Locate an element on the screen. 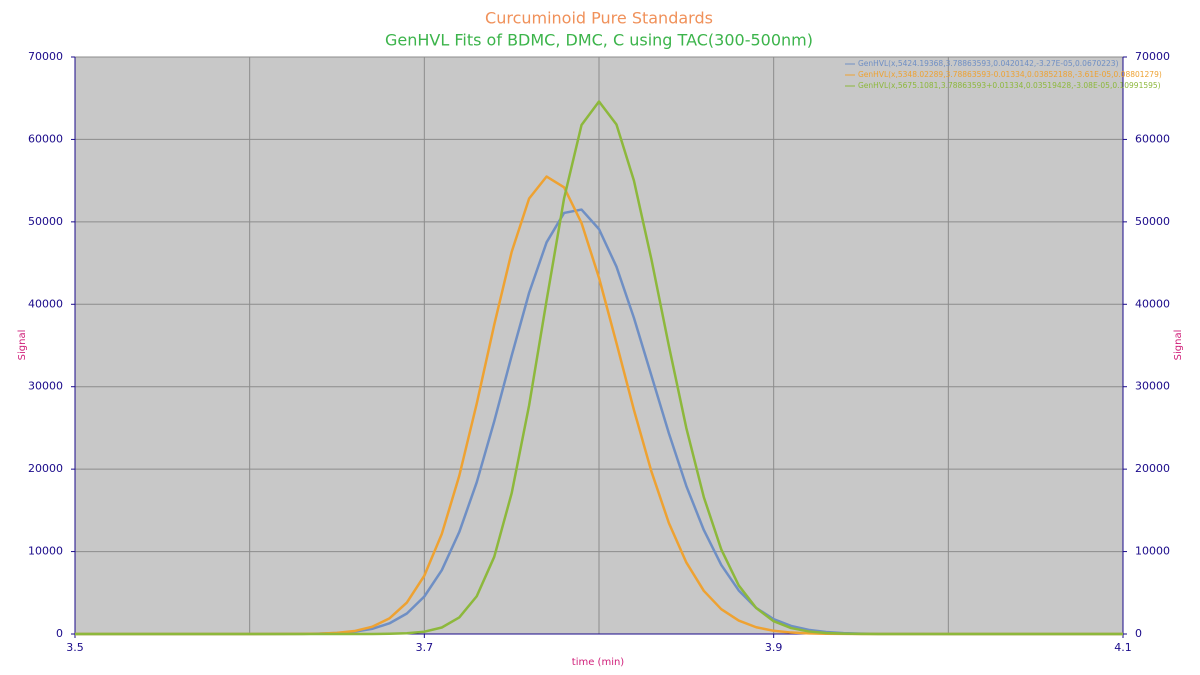 This screenshot has height=675, width=1200. y-tick-label: 40000 is located at coordinates (45, 303).